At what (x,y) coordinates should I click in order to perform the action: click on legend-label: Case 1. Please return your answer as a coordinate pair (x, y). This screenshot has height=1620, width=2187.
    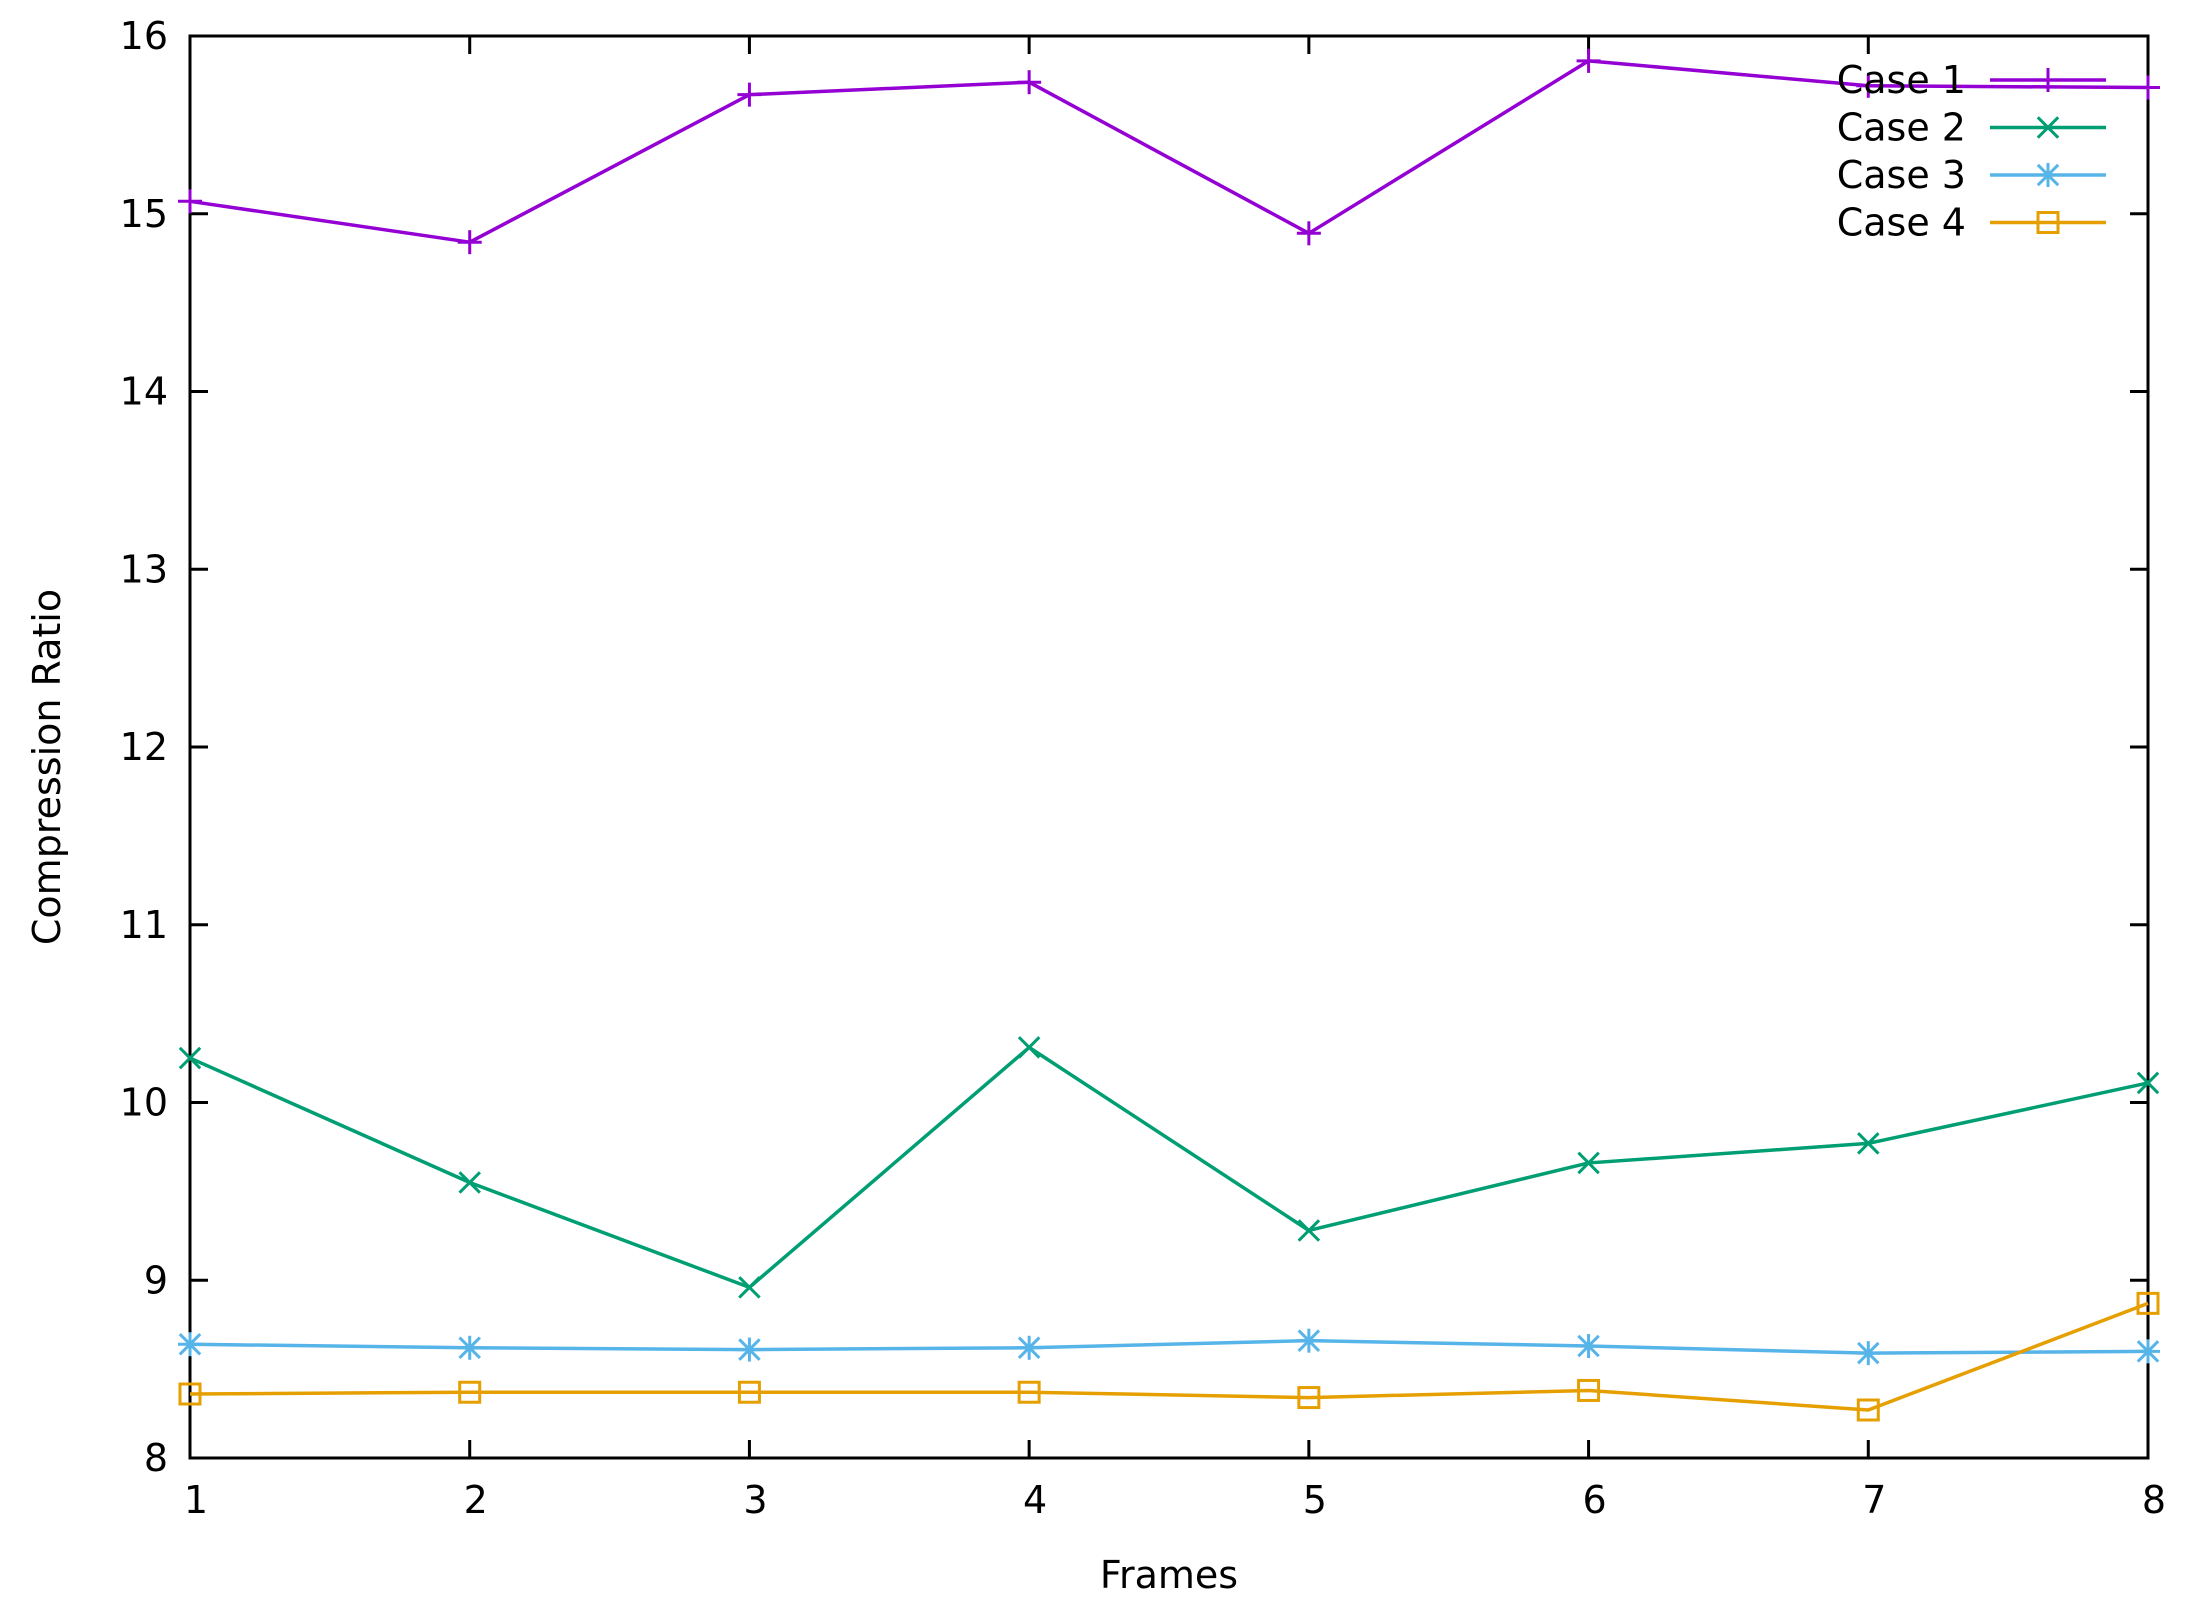
    Looking at the image, I should click on (1901, 80).